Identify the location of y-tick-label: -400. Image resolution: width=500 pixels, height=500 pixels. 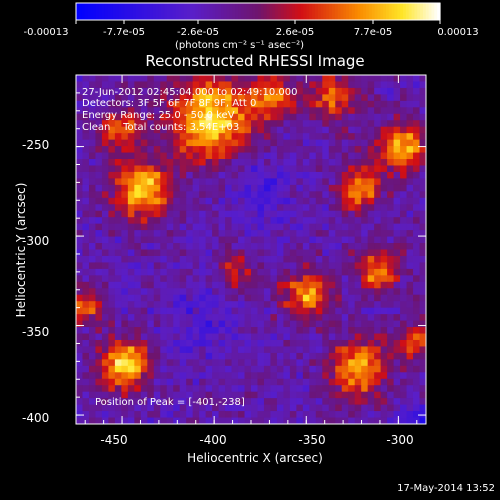
(36, 418).